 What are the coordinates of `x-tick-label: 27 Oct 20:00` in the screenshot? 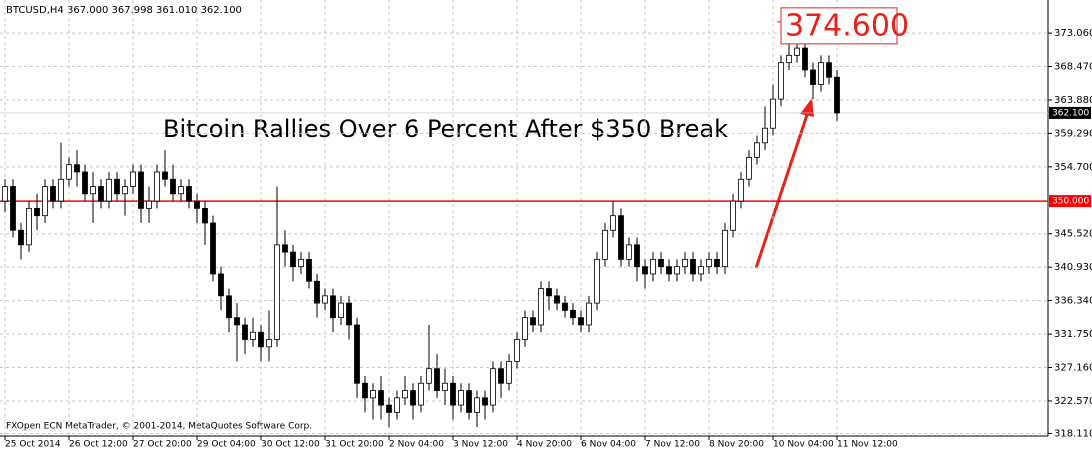 It's located at (162, 445).